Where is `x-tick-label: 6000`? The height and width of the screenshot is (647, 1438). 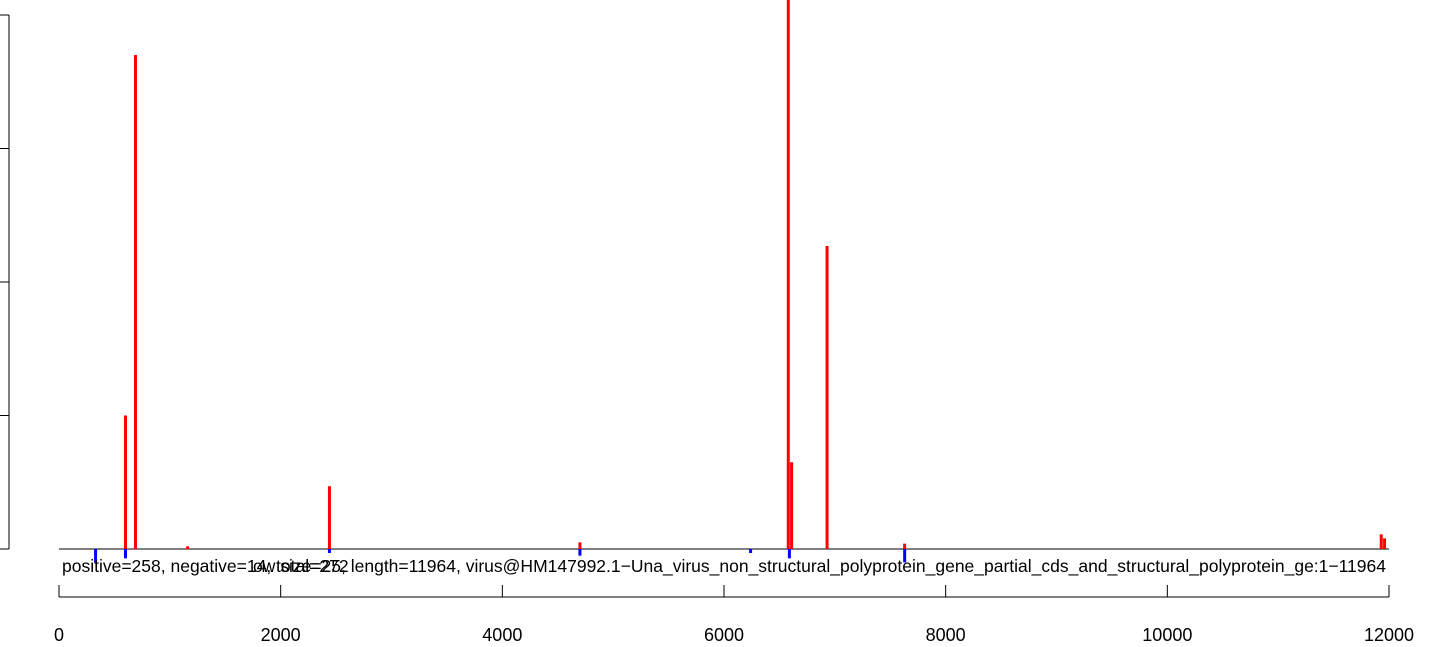
x-tick-label: 6000 is located at coordinates (724, 635).